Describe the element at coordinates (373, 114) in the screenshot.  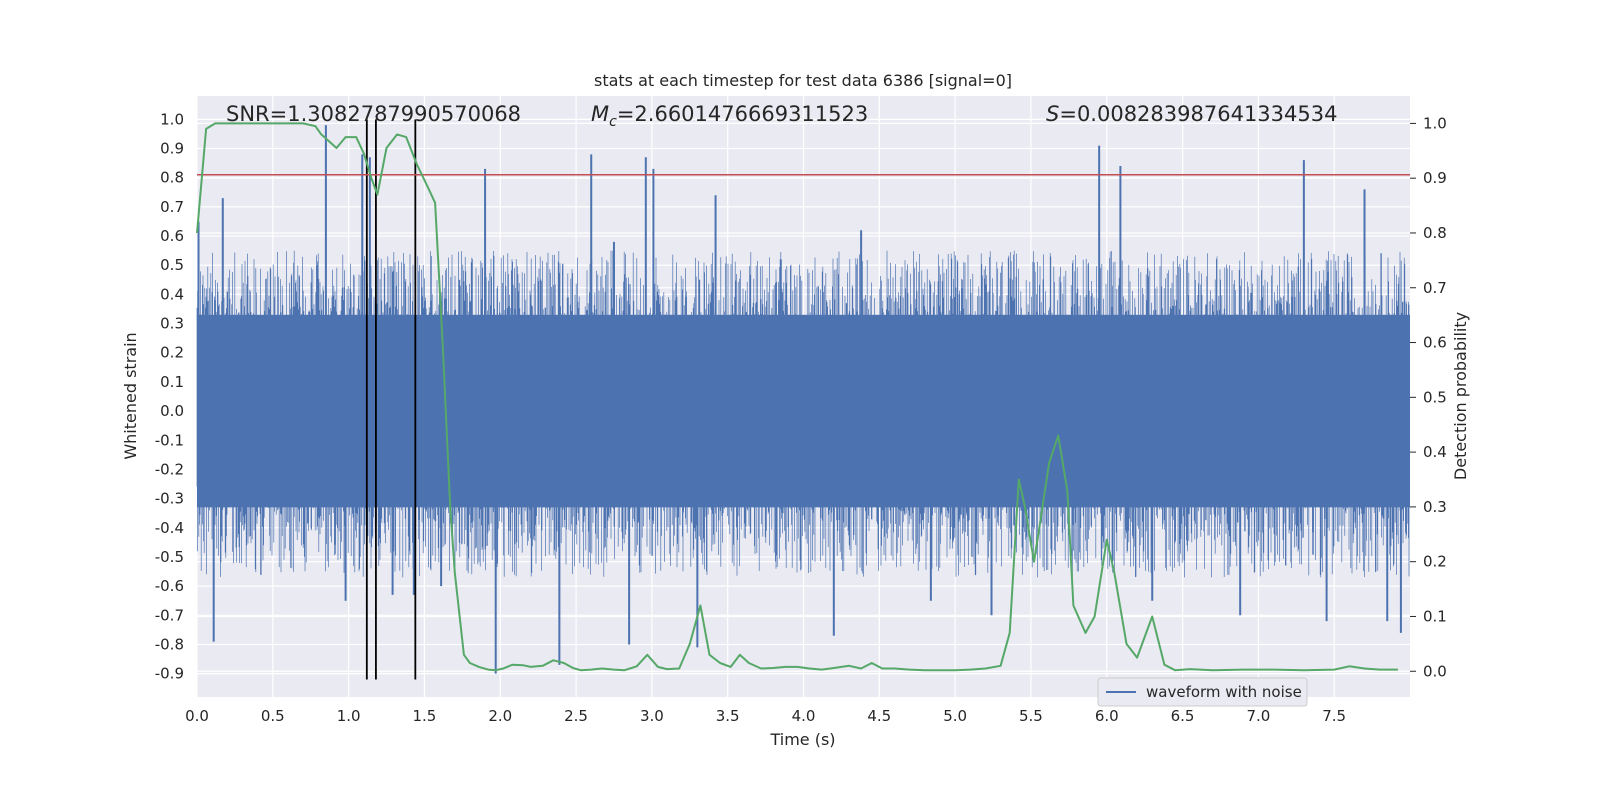
I see `snr-annotation: SNR=1.3082787990570068` at that location.